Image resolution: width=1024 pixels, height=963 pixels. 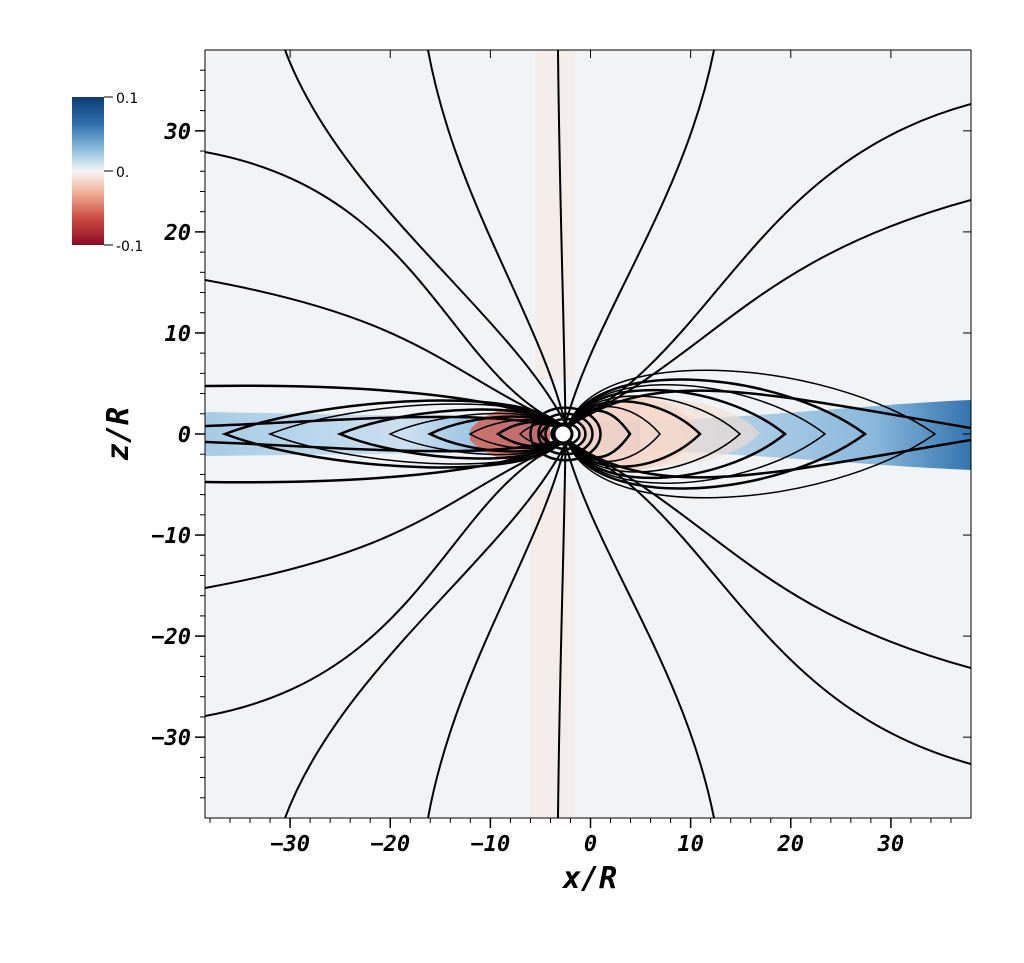 I want to click on x-tick-label: −30, so click(x=290, y=844).